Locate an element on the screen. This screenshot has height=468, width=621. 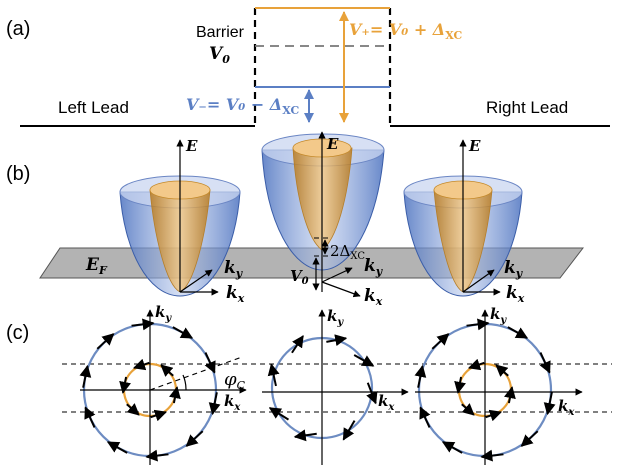
left-kx-label-c: kx is located at coordinates (232, 402).